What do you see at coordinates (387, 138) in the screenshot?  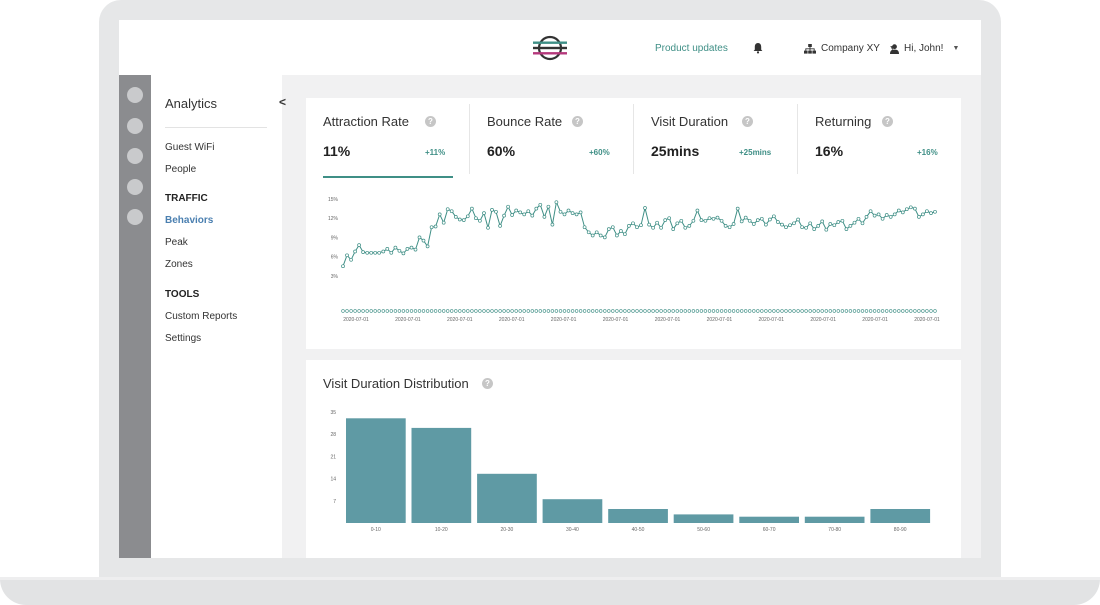 I see `metric-tab-attraction-rate: Attraction Rate ? 11% +11%` at bounding box center [387, 138].